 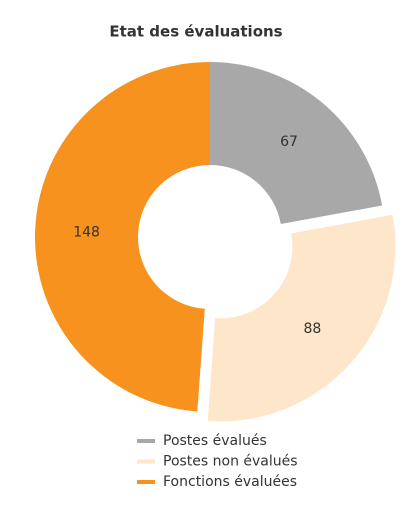 What do you see at coordinates (289, 142) in the screenshot?
I see `data-label: 67` at bounding box center [289, 142].